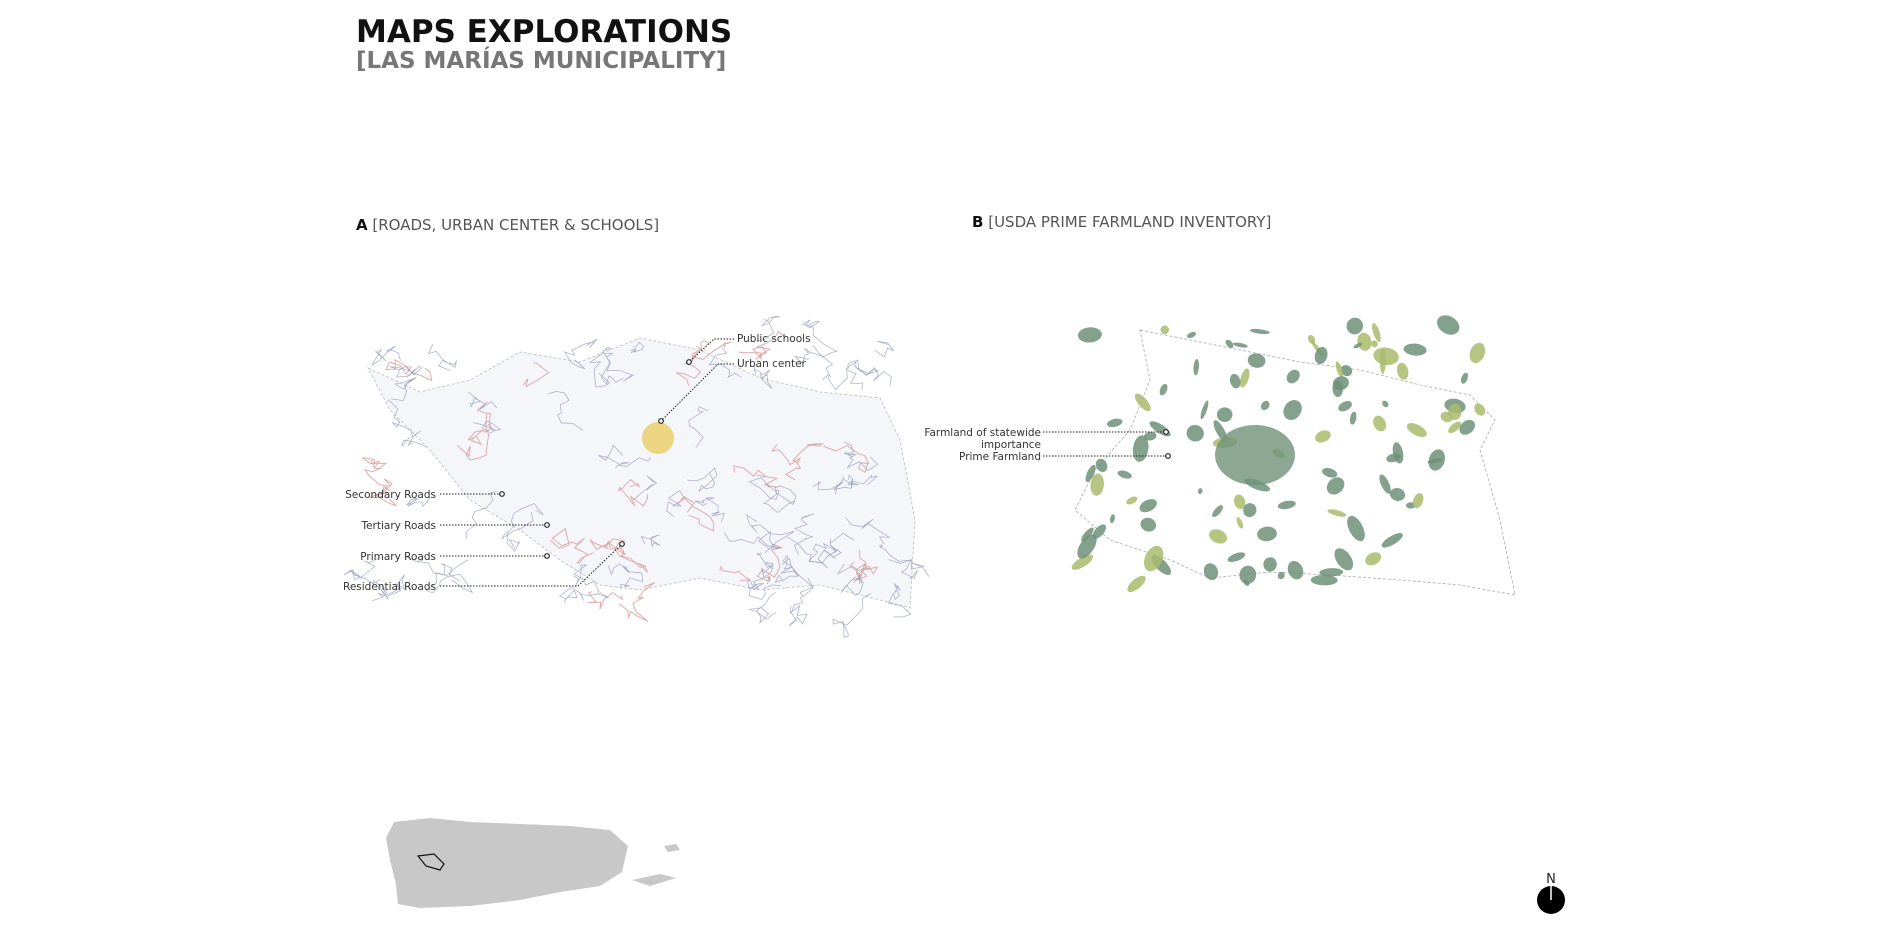 The width and height of the screenshot is (1900, 927). I want to click on map-a-heading: A [ROADS, URBAN CENTER & SCHOOLS], so click(507, 225).